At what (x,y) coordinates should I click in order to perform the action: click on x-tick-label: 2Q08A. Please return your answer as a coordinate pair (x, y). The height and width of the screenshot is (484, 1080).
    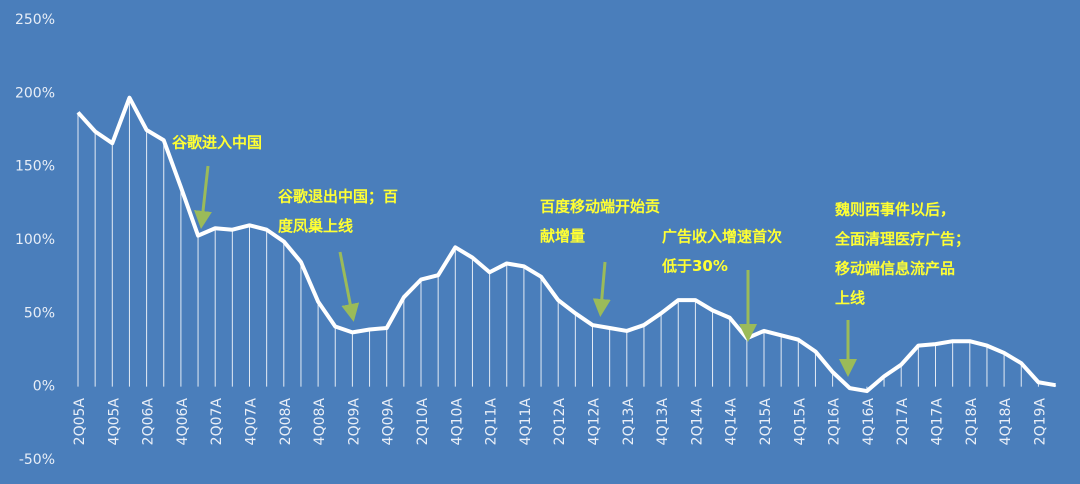
    Looking at the image, I should click on (286, 422).